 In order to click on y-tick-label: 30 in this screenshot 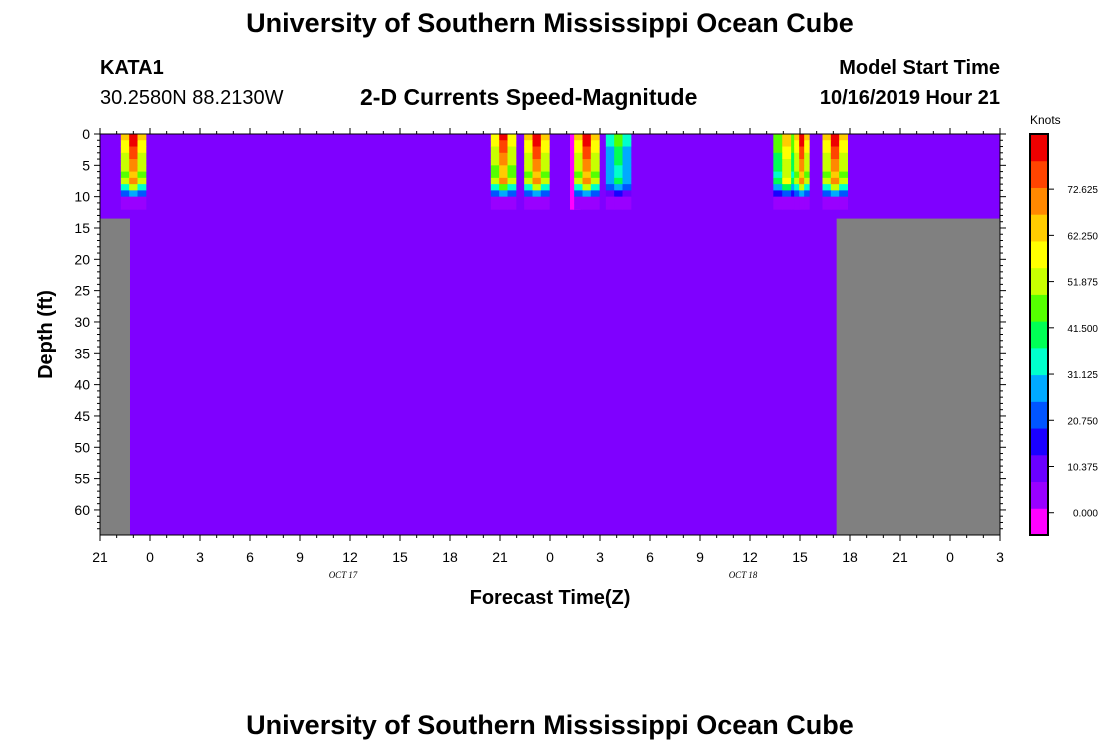, I will do `click(82, 322)`.